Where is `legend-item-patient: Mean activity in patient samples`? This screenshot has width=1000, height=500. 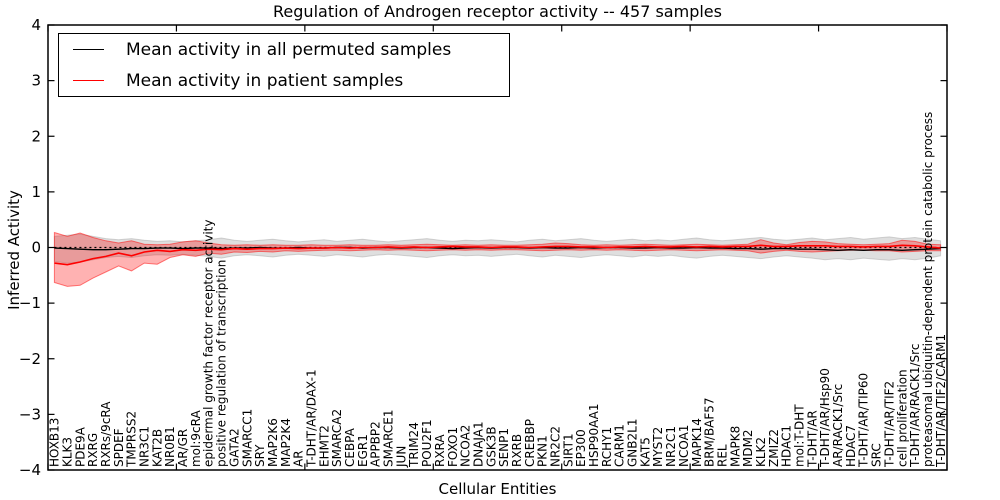
legend-item-patient: Mean activity in patient samples is located at coordinates (284, 80).